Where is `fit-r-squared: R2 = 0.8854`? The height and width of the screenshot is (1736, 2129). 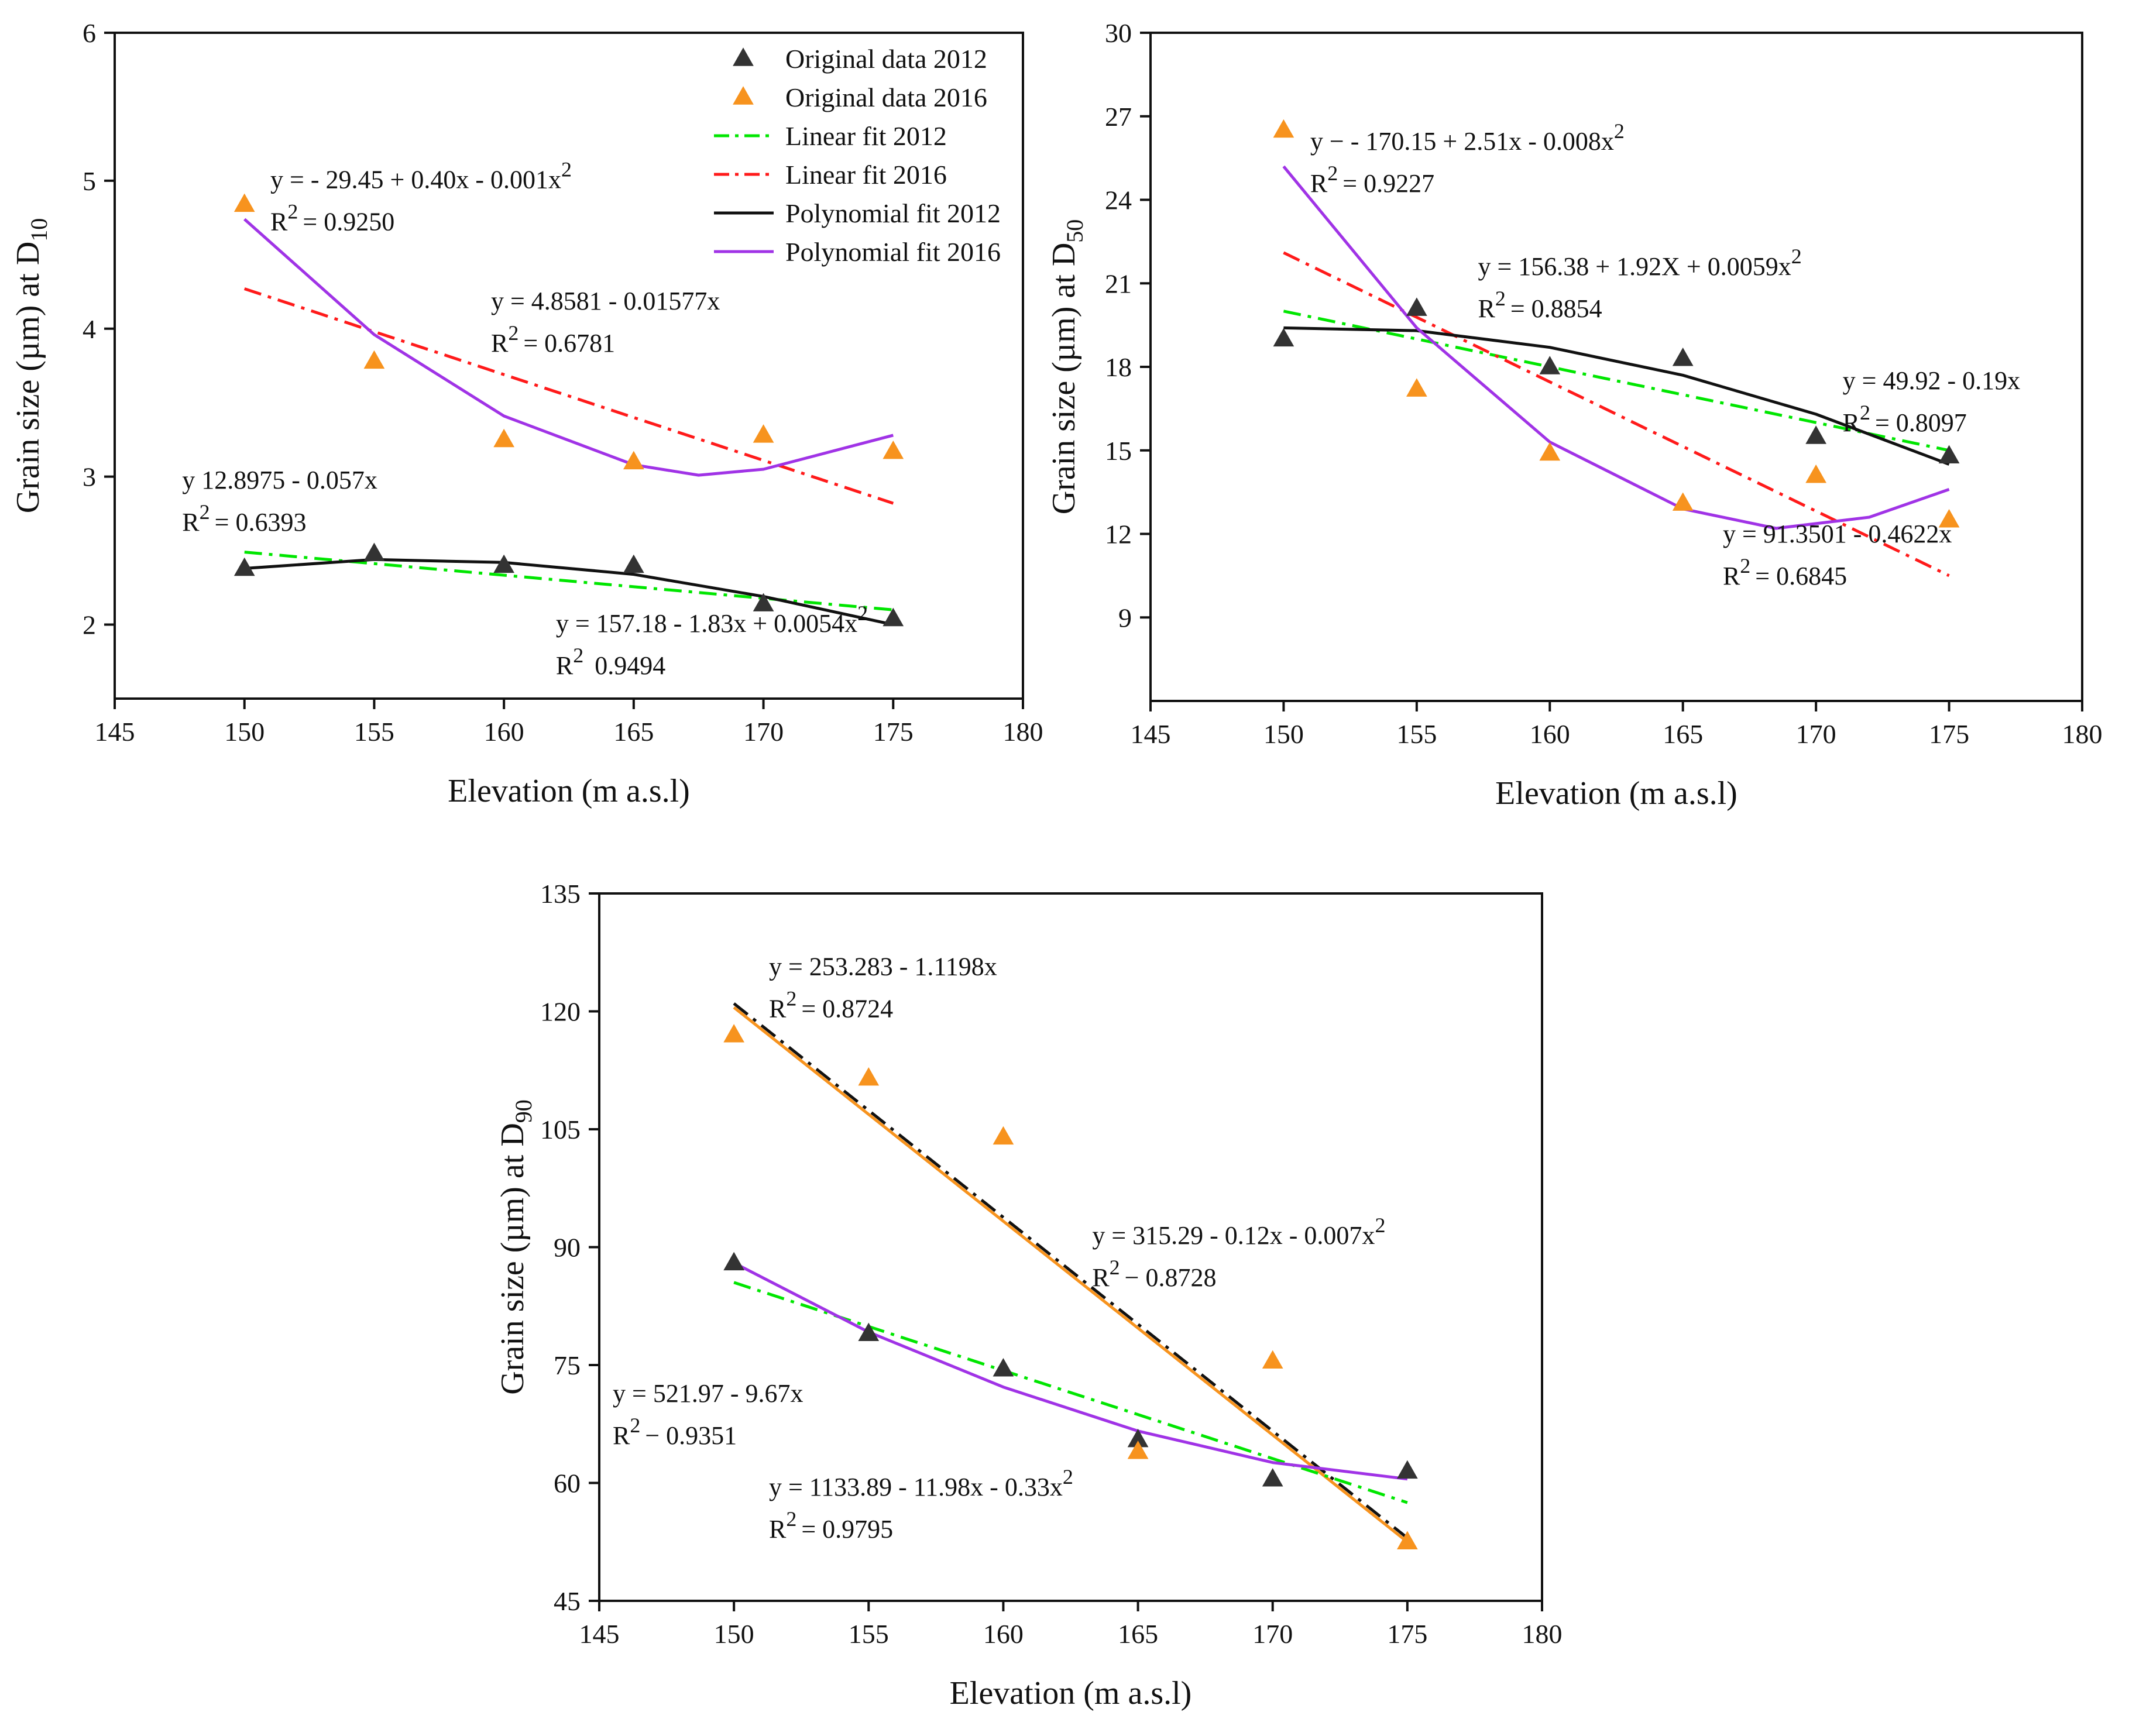
fit-r-squared: R2 = 0.8854 is located at coordinates (1540, 305).